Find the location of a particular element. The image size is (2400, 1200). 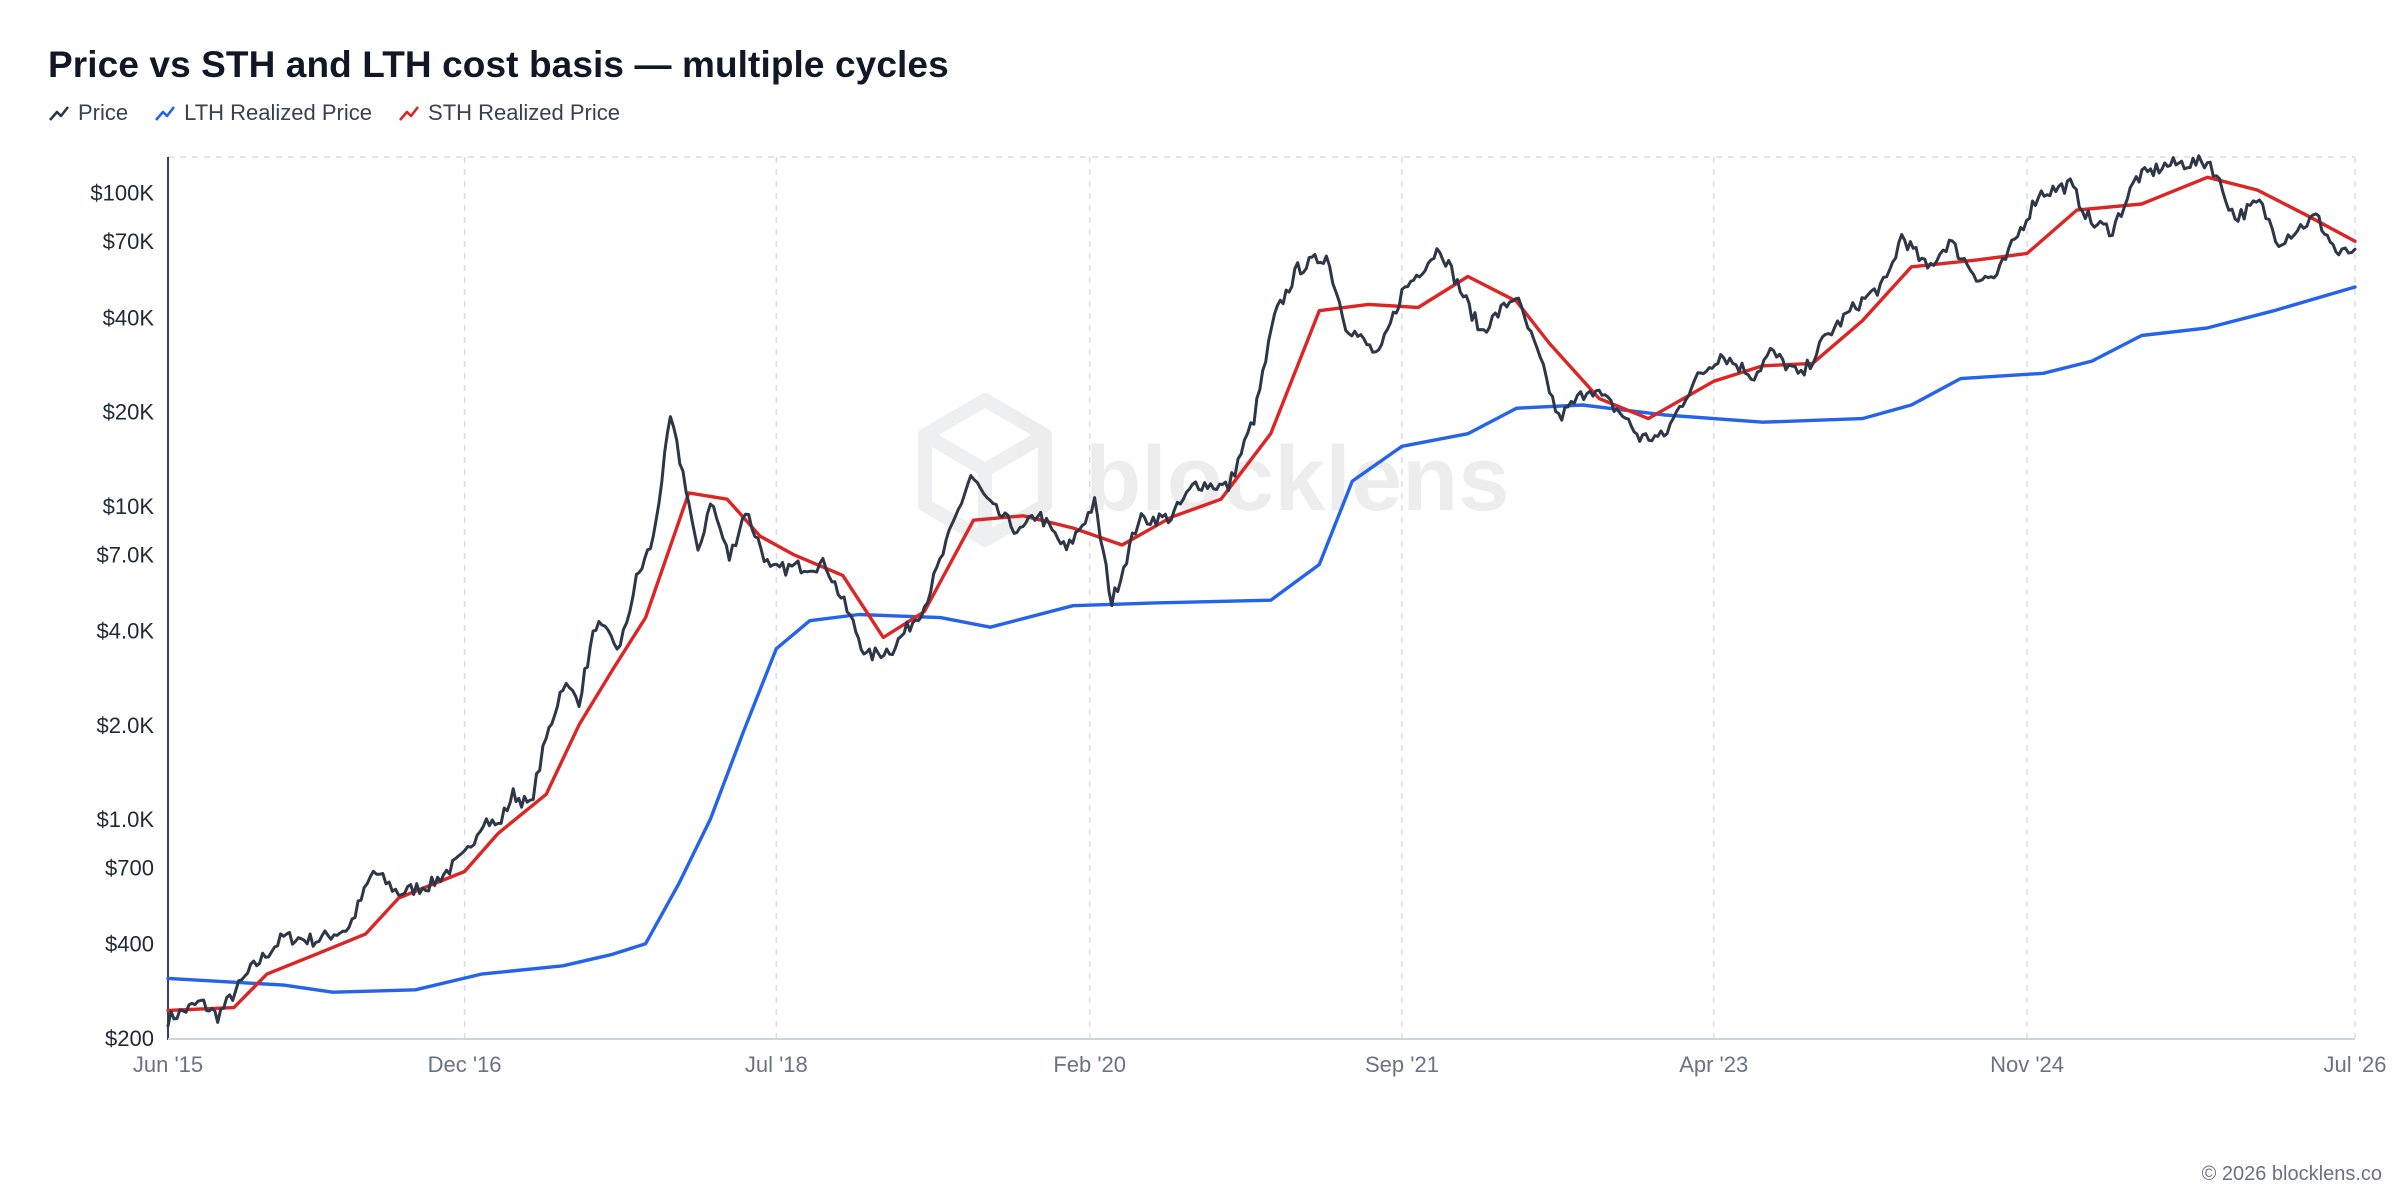

legend-item-sth: STH Realized Price is located at coordinates (509, 113).